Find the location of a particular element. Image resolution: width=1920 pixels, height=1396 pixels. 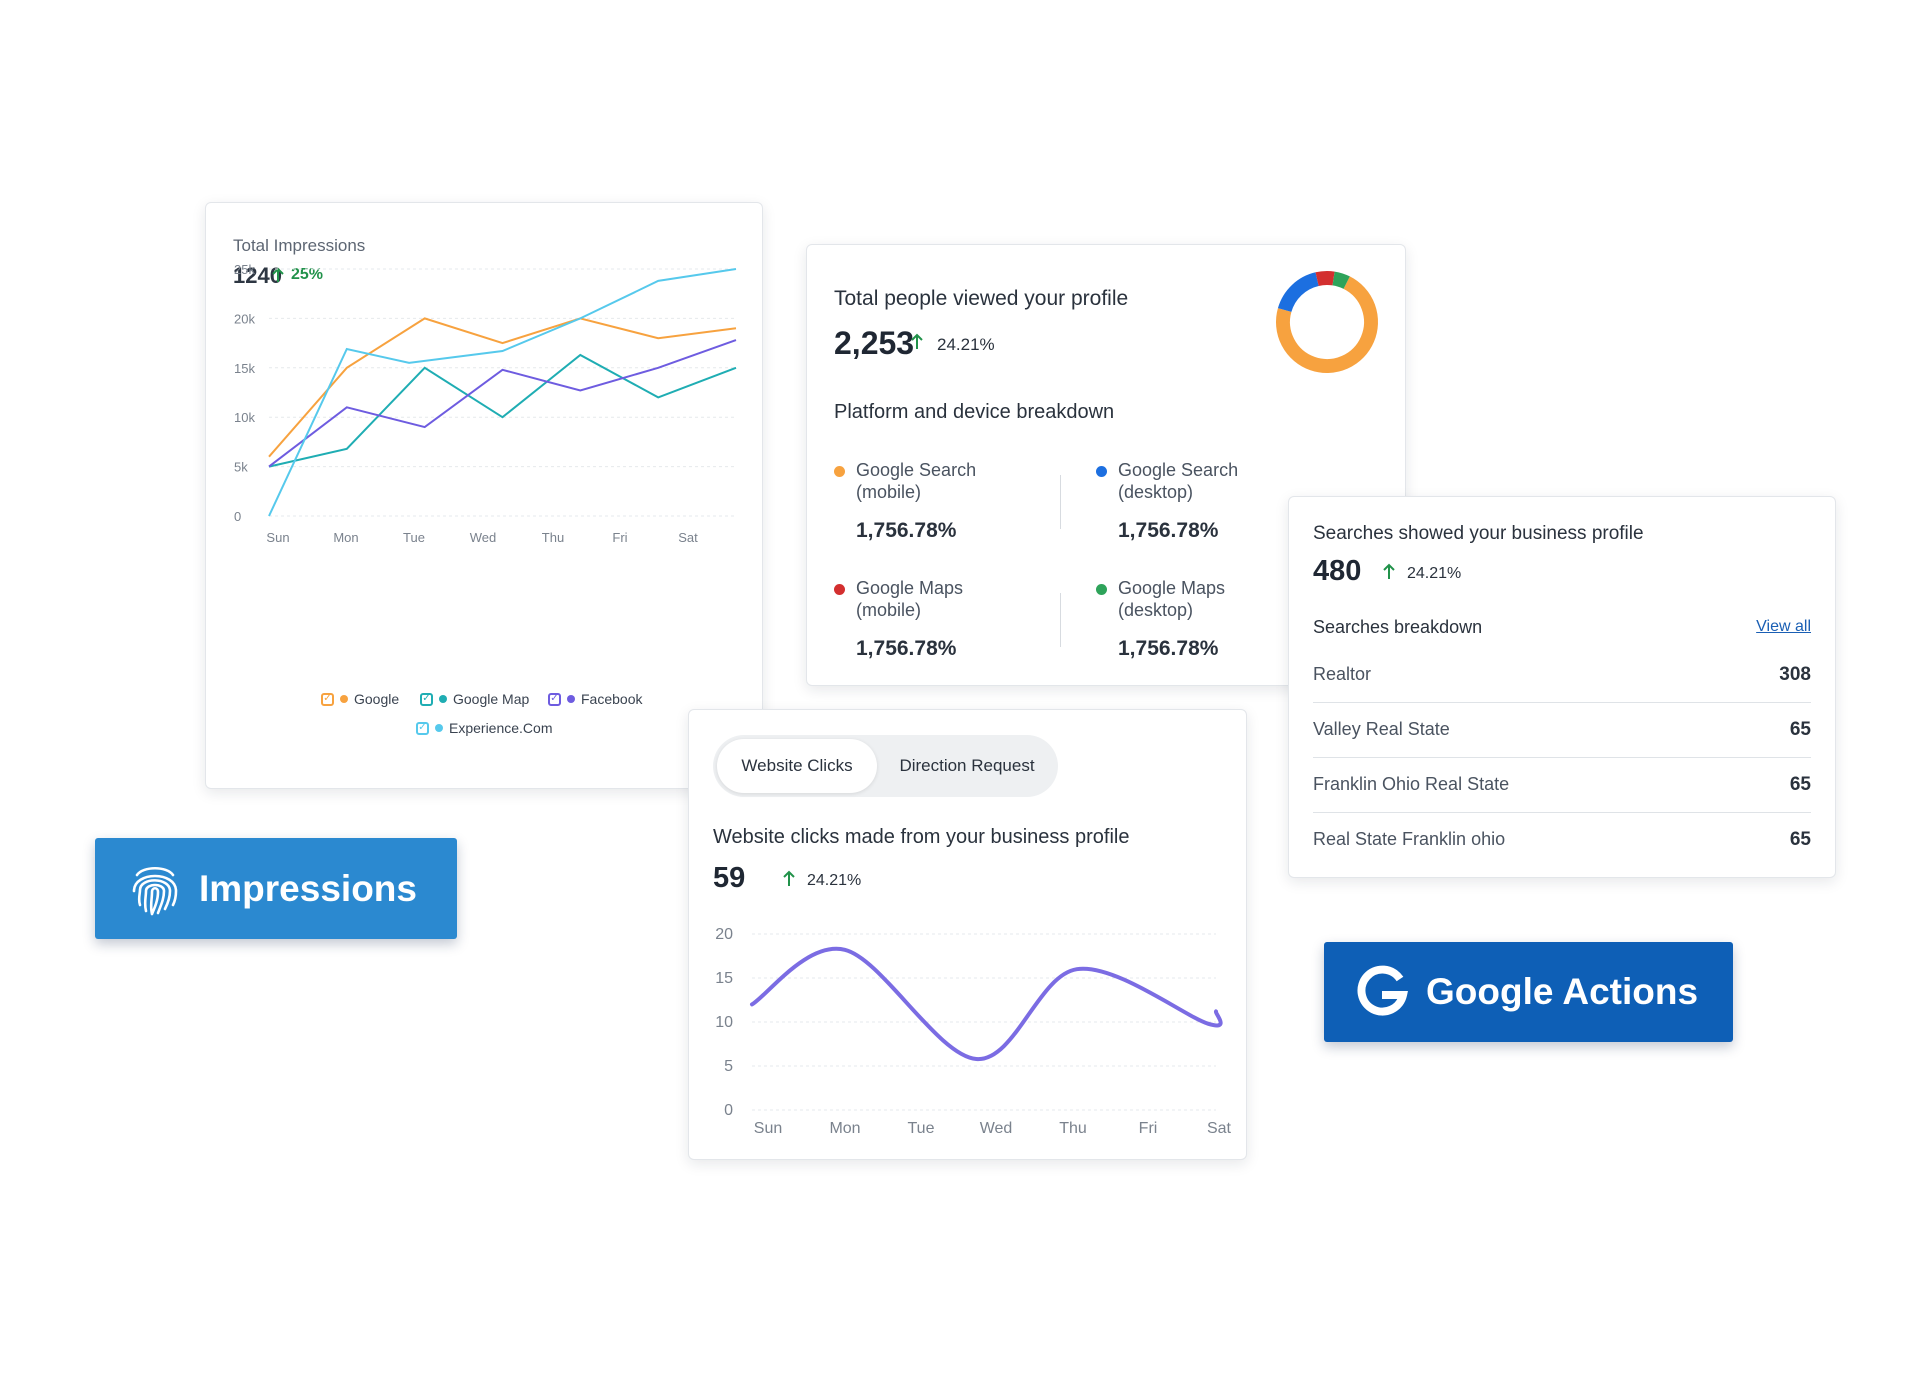

legend-label: Google Map is located at coordinates (491, 699).